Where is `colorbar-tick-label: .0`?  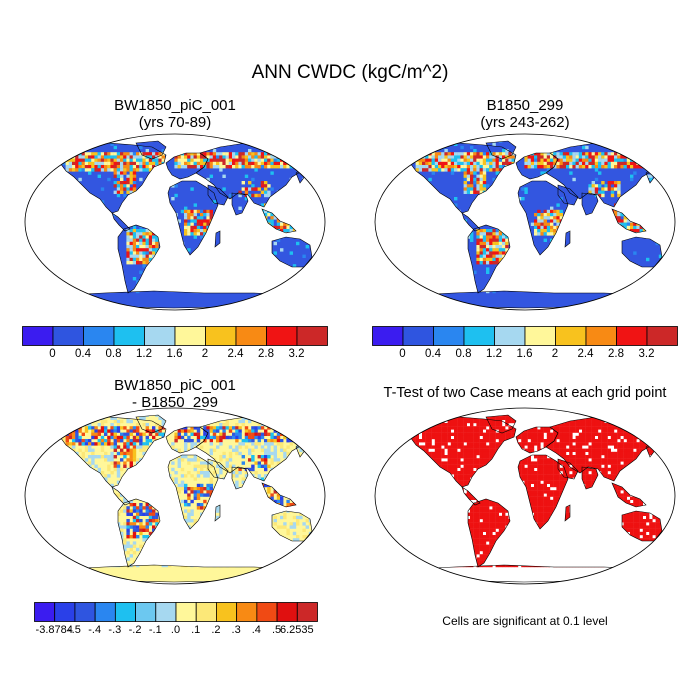 colorbar-tick-label: .0 is located at coordinates (175, 630).